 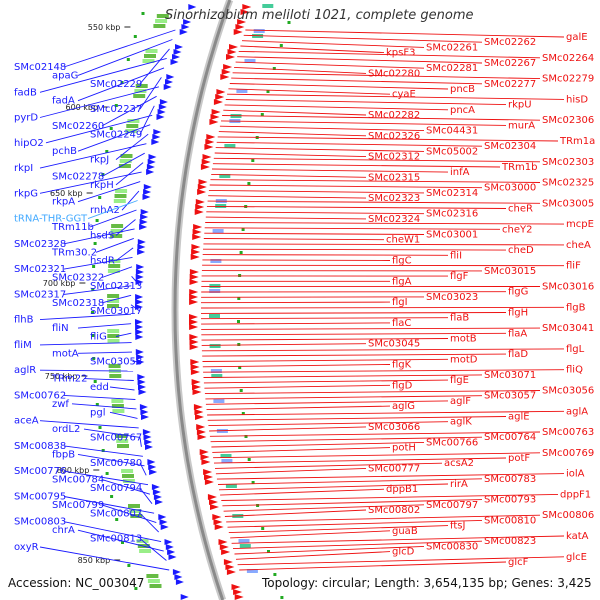 I want to click on gene-label-right: SMc02323, so click(x=394, y=198).